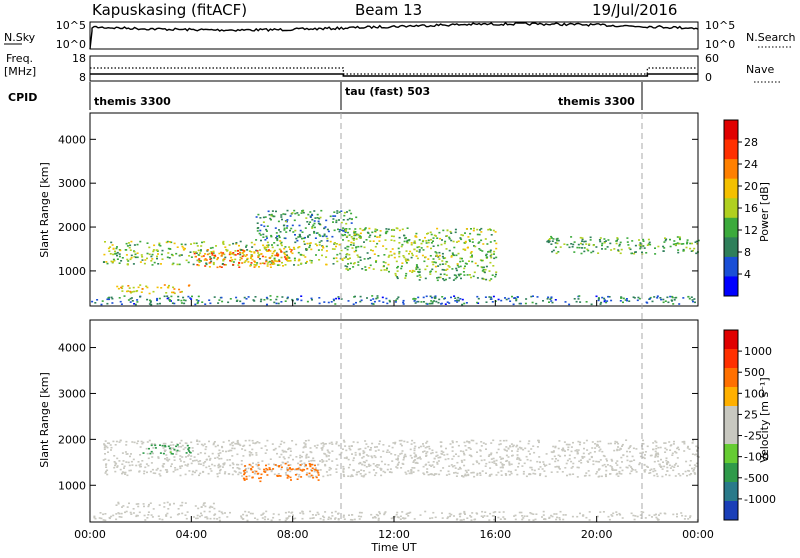 The height and width of the screenshot is (558, 800). What do you see at coordinates (760, 499) in the screenshot?
I see `colorbar-tick-label: -1000` at bounding box center [760, 499].